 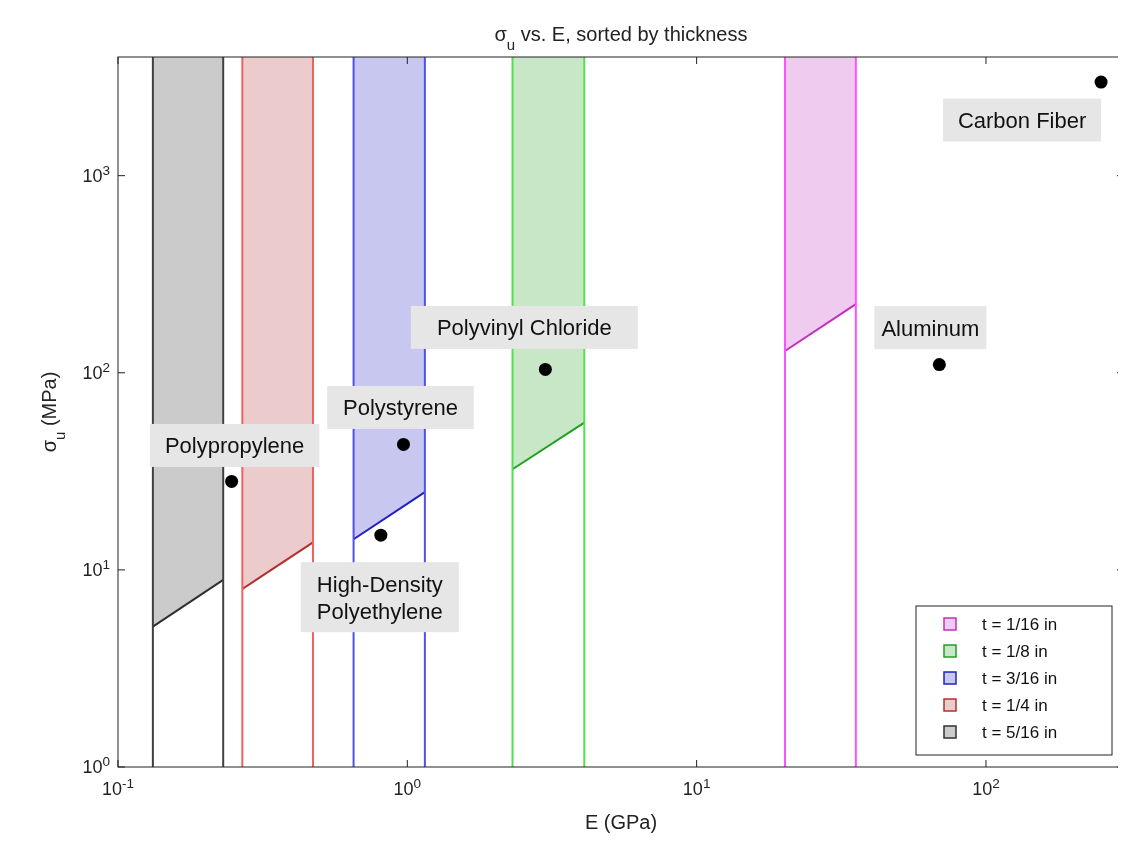 What do you see at coordinates (621, 38) in the screenshot?
I see `chart-title: σ$_{u}$ vs. E, sorted by thickness` at bounding box center [621, 38].